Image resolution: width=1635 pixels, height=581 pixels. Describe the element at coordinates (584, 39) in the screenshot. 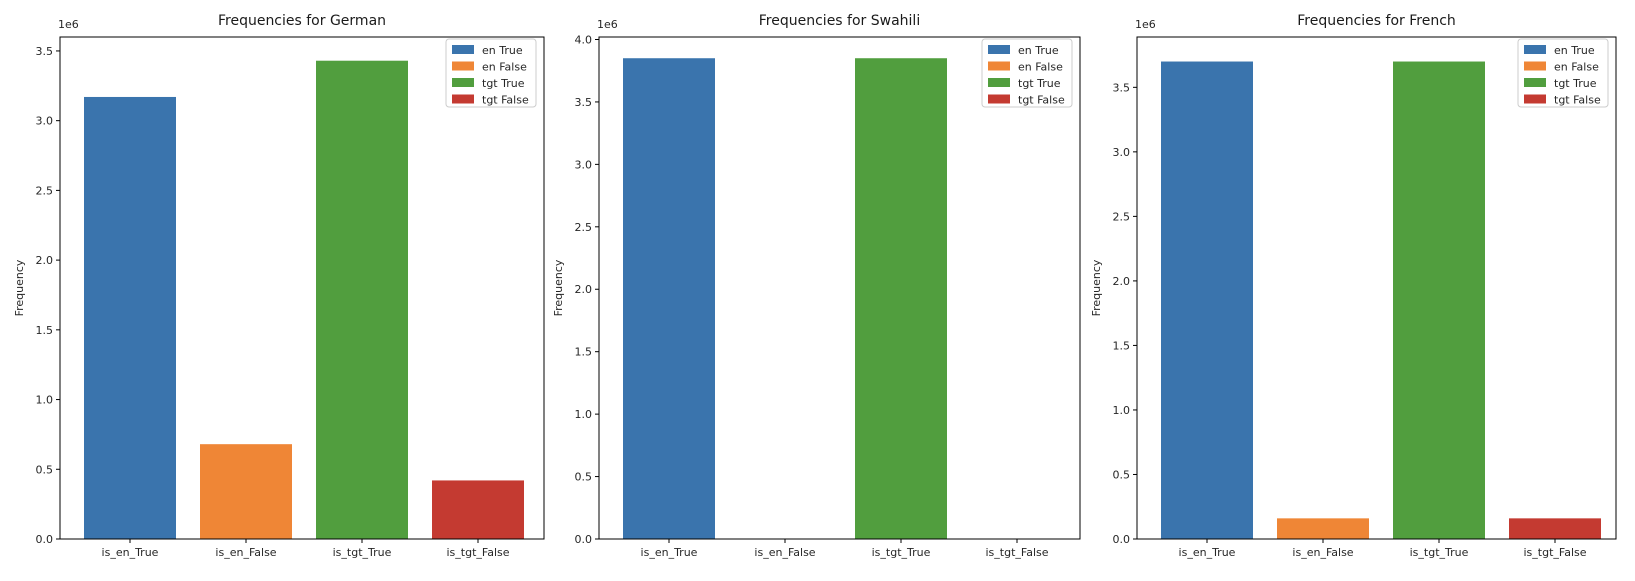

I see `y-tick-label: 4.0` at that location.